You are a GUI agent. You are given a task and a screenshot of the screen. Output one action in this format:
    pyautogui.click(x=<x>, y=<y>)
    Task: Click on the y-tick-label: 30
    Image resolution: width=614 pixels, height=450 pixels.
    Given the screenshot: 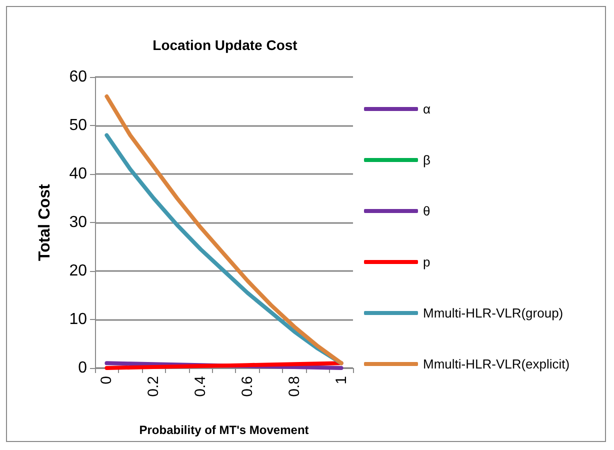 What is the action you would take?
    pyautogui.click(x=78, y=222)
    